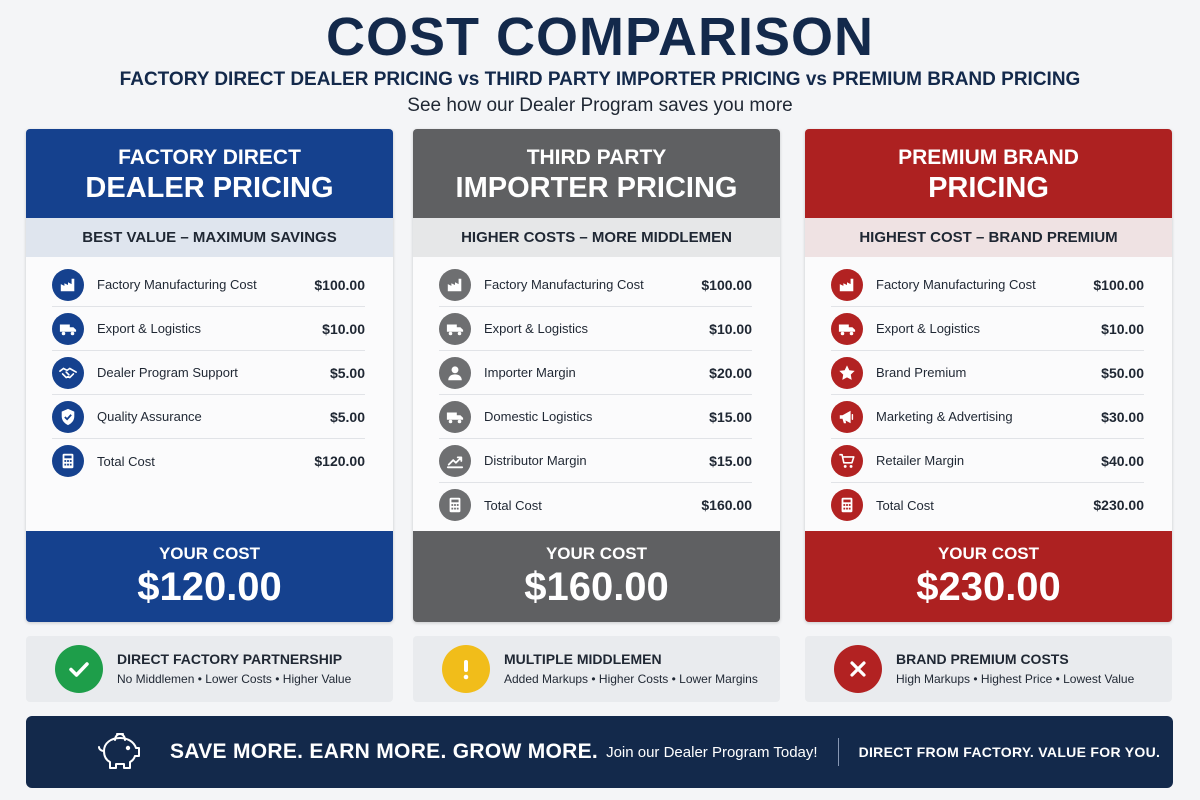 This screenshot has width=1200, height=800. I want to click on card-title-line1: FACTORY DIRECT, so click(209, 157).